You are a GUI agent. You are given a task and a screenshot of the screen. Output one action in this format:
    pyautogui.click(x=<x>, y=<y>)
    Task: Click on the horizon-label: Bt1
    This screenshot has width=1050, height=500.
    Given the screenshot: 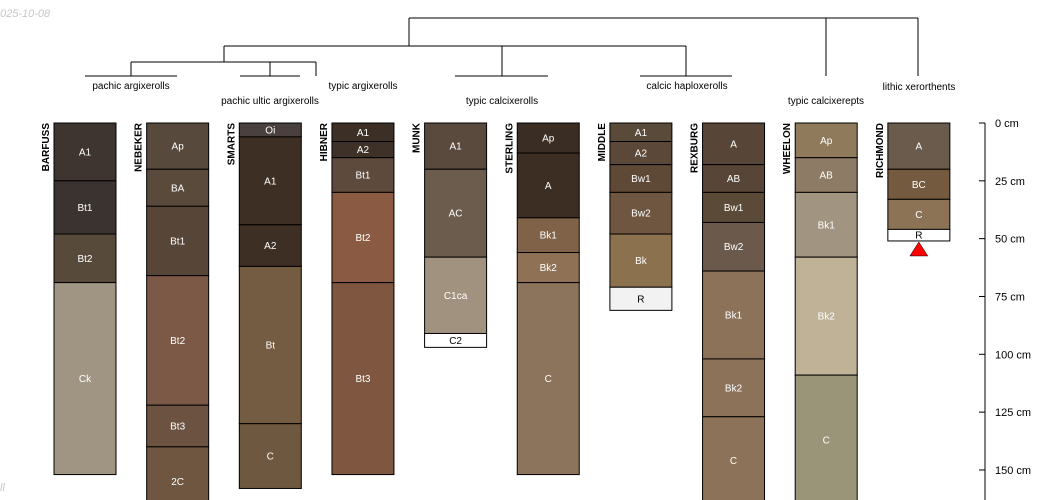 What is the action you would take?
    pyautogui.click(x=84, y=208)
    